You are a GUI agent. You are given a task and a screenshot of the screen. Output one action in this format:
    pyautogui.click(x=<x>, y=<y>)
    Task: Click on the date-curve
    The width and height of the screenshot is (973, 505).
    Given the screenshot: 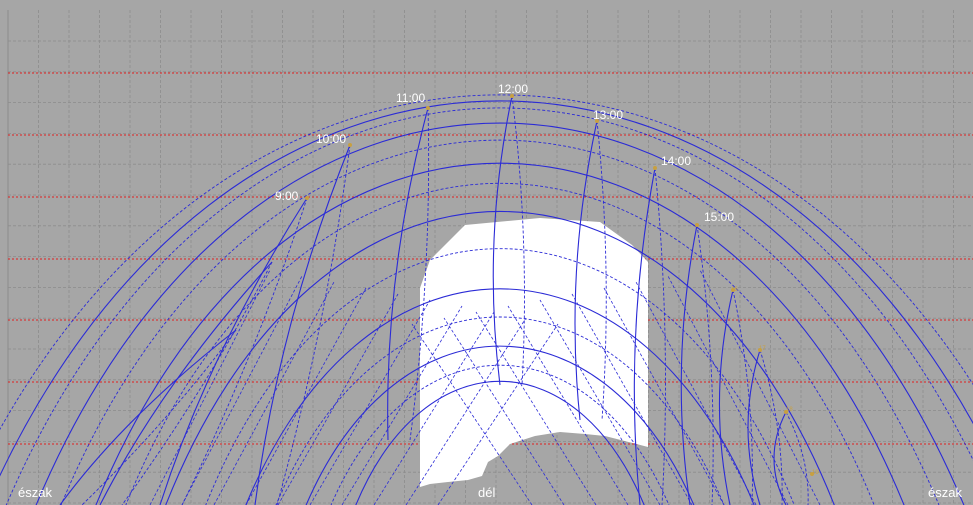 What is the action you would take?
    pyautogui.click(x=500, y=425)
    